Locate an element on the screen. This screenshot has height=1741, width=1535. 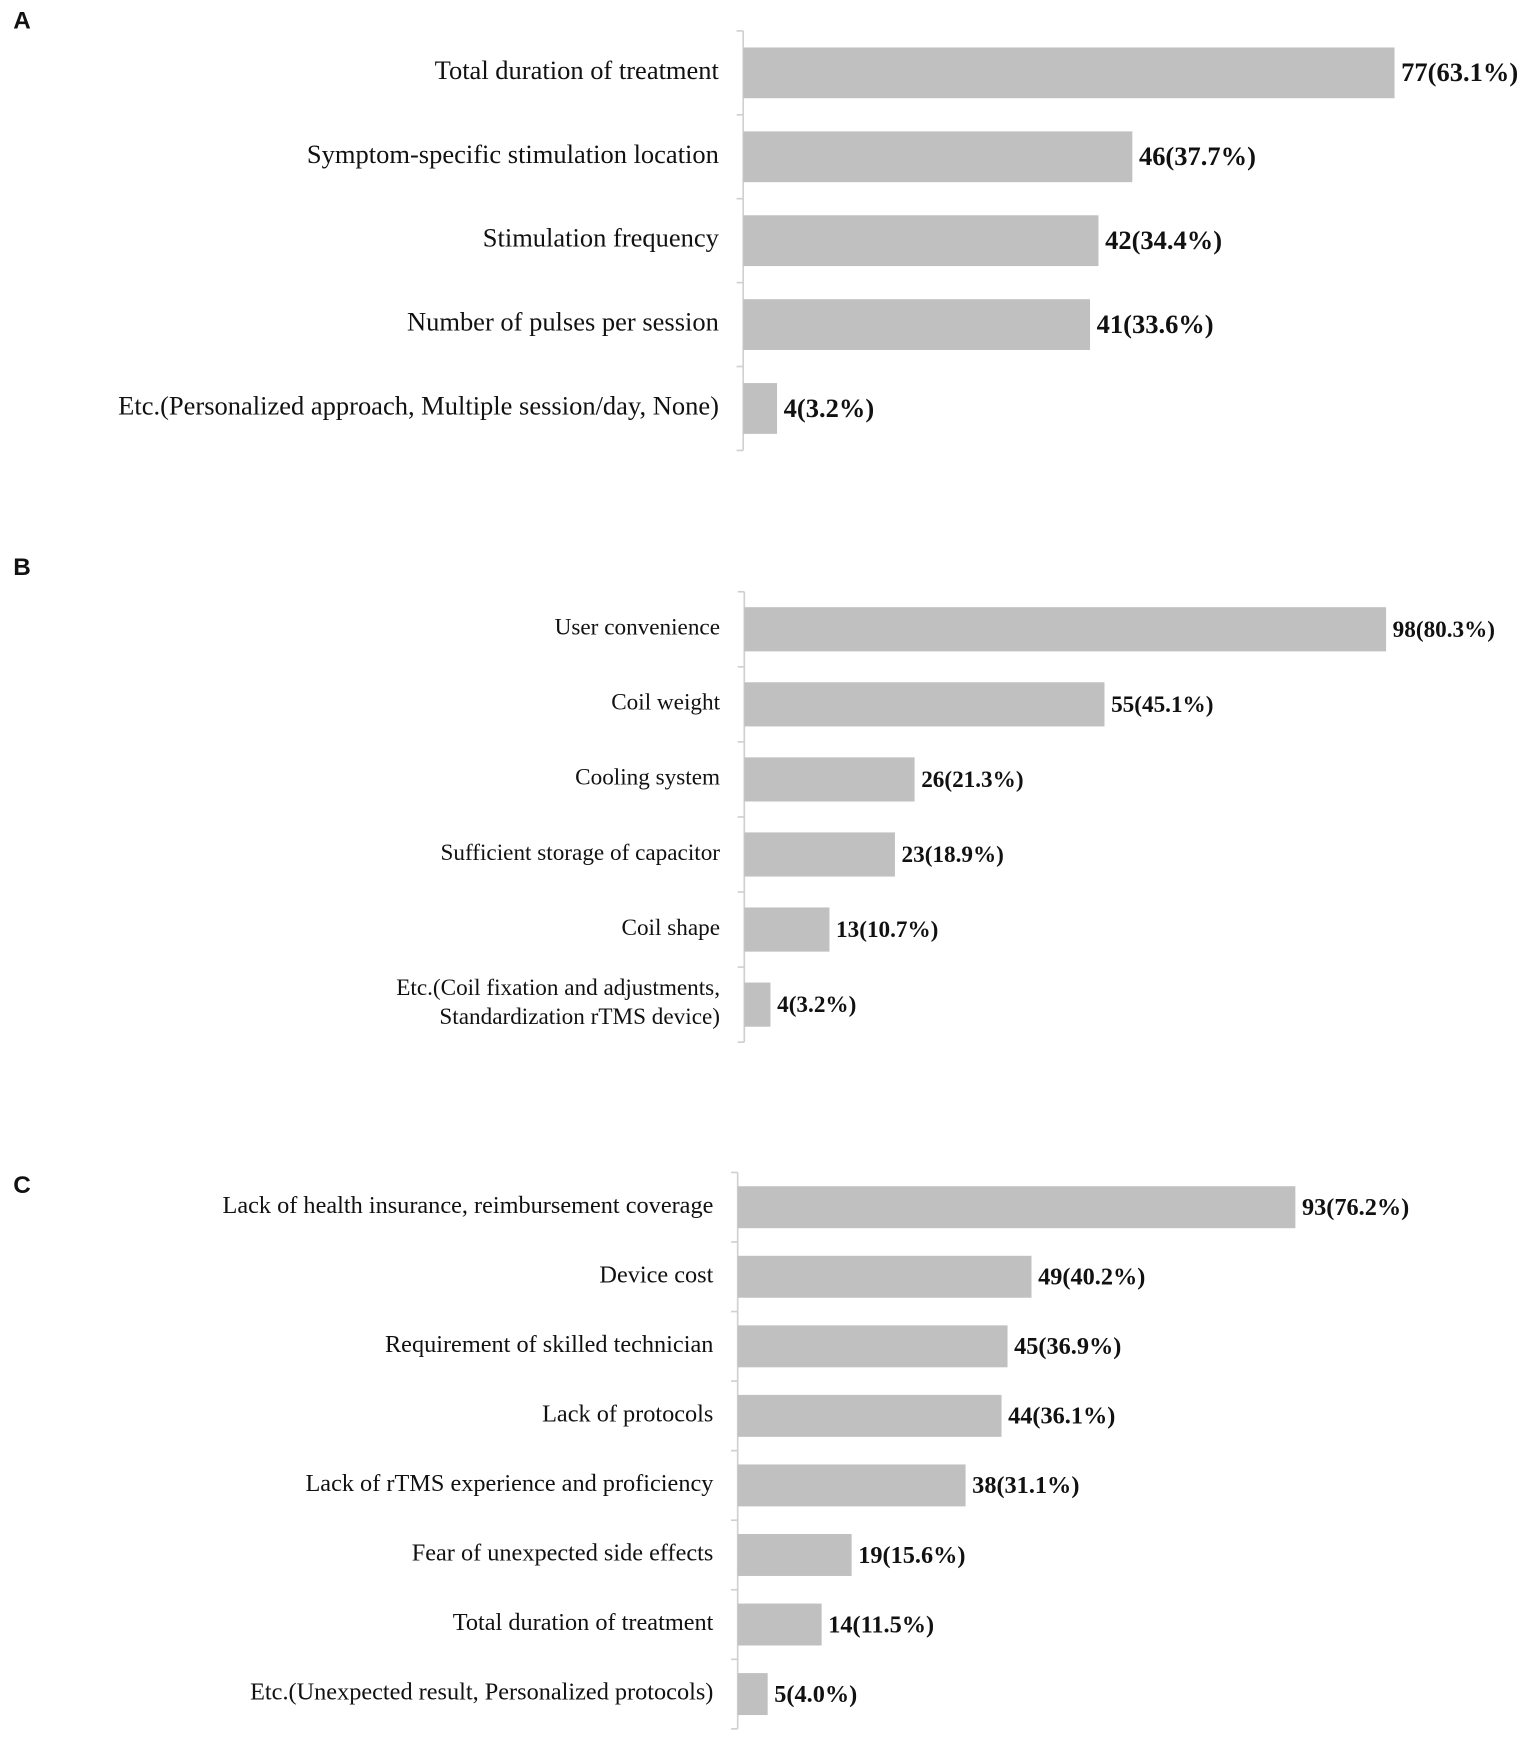
category-label: Fear of unexpected side effects is located at coordinates (563, 1553).